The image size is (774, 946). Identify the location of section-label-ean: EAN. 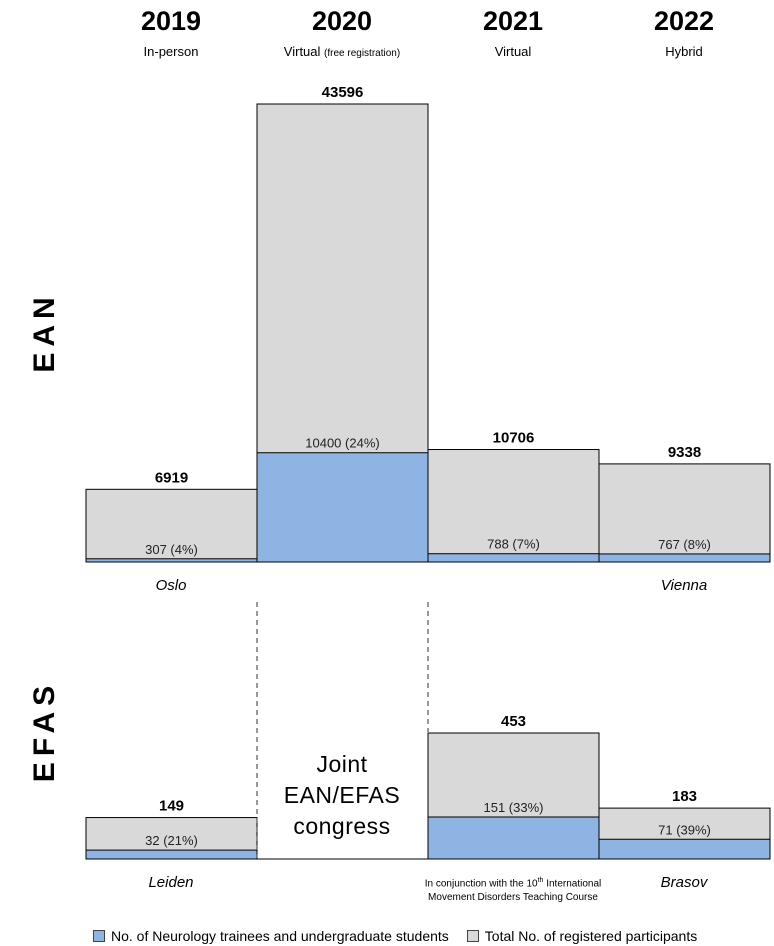
(44, 332).